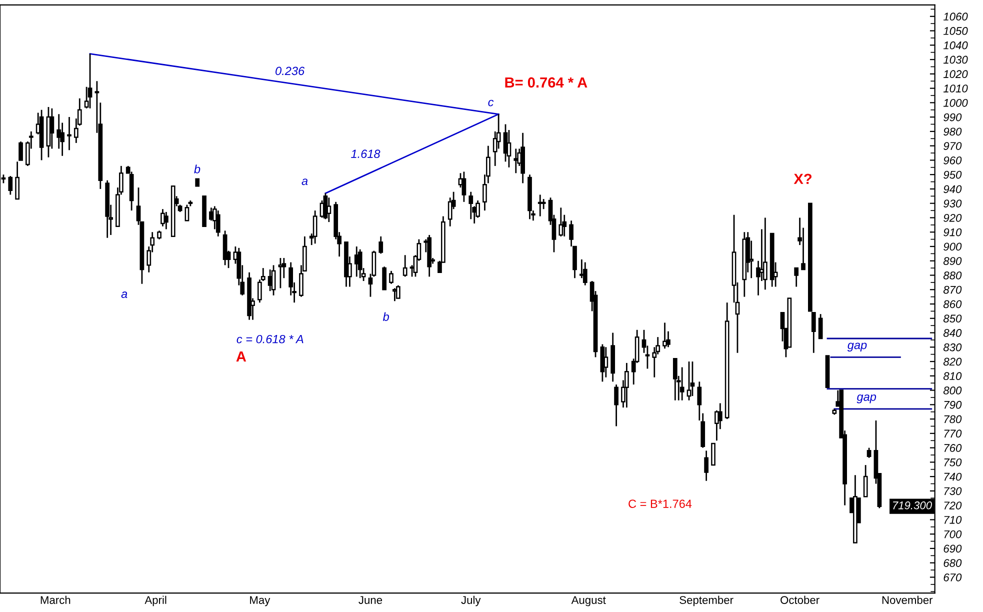 The height and width of the screenshot is (612, 983). I want to click on y-tick-label: 830, so click(952, 347).